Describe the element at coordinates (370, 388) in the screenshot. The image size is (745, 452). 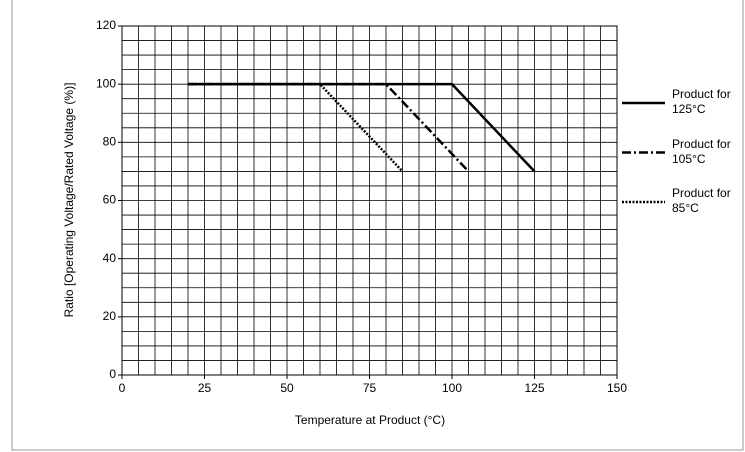
I see `x-tick-label: 75` at that location.